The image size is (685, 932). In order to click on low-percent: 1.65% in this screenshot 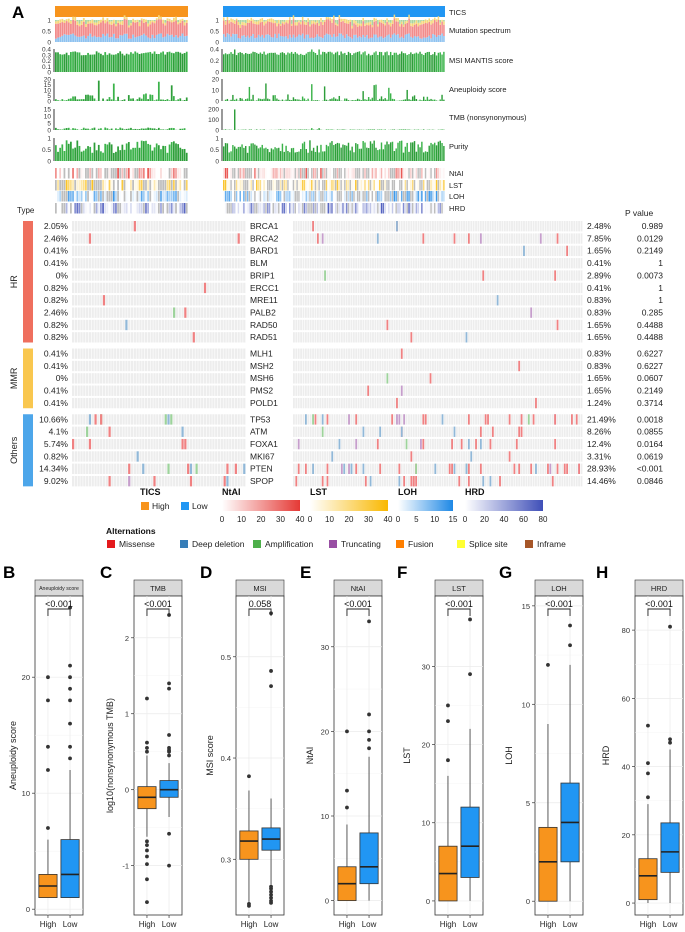, I will do `click(599, 337)`.